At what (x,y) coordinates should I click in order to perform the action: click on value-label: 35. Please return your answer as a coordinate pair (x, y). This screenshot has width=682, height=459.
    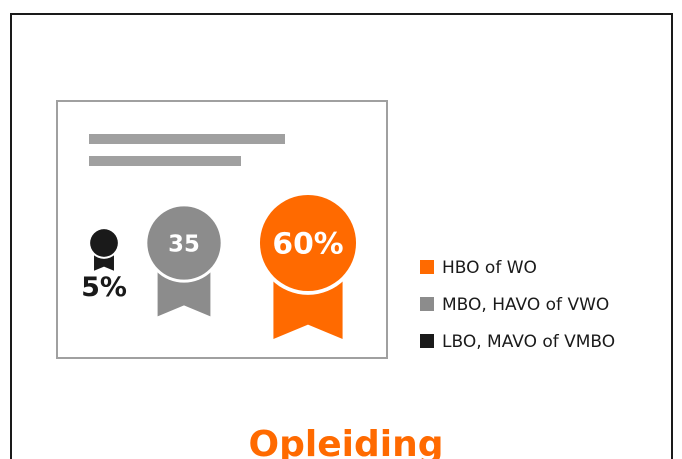
    Looking at the image, I should click on (184, 245).